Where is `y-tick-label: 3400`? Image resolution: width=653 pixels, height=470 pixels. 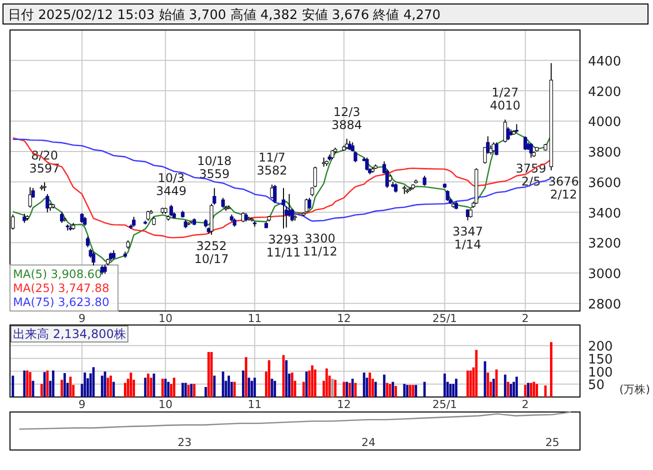
y-tick-label: 3400 is located at coordinates (605, 214).